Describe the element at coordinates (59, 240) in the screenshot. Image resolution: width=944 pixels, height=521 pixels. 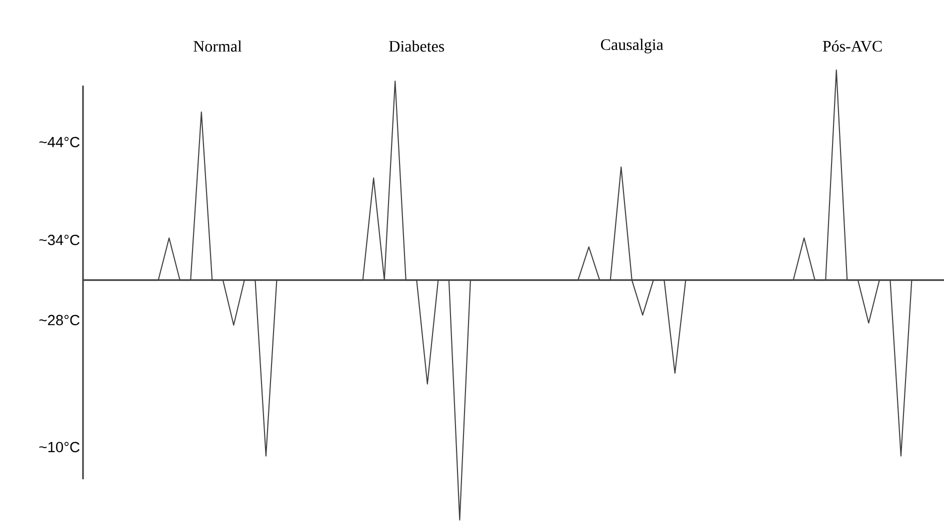
I see `text: ~34°C` at that location.